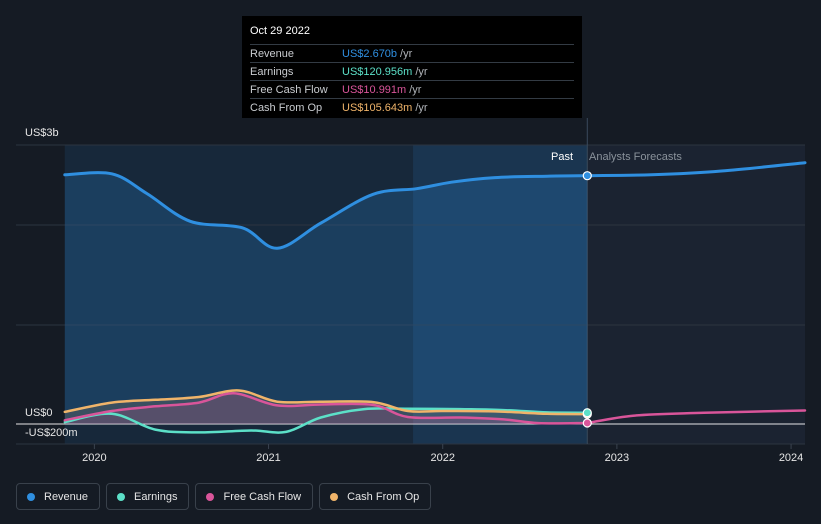 This screenshot has width=821, height=524. I want to click on tooltip-label: Cash From Op, so click(286, 107).